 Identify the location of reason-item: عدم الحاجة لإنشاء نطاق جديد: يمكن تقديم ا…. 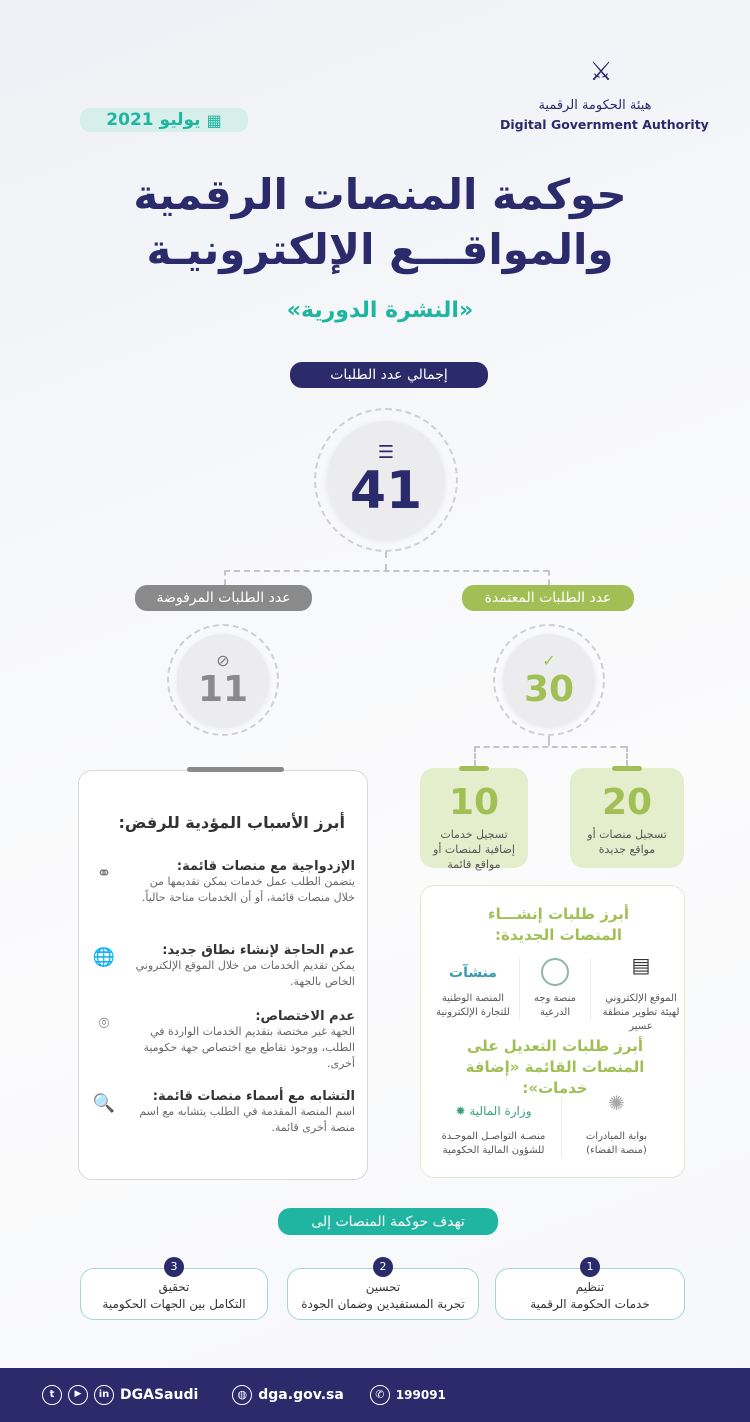
(223, 966).